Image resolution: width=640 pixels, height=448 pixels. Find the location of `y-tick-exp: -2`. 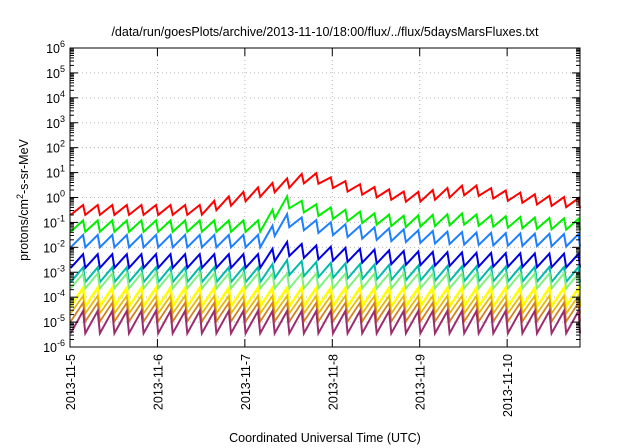

y-tick-exp: -2 is located at coordinates (61, 243).